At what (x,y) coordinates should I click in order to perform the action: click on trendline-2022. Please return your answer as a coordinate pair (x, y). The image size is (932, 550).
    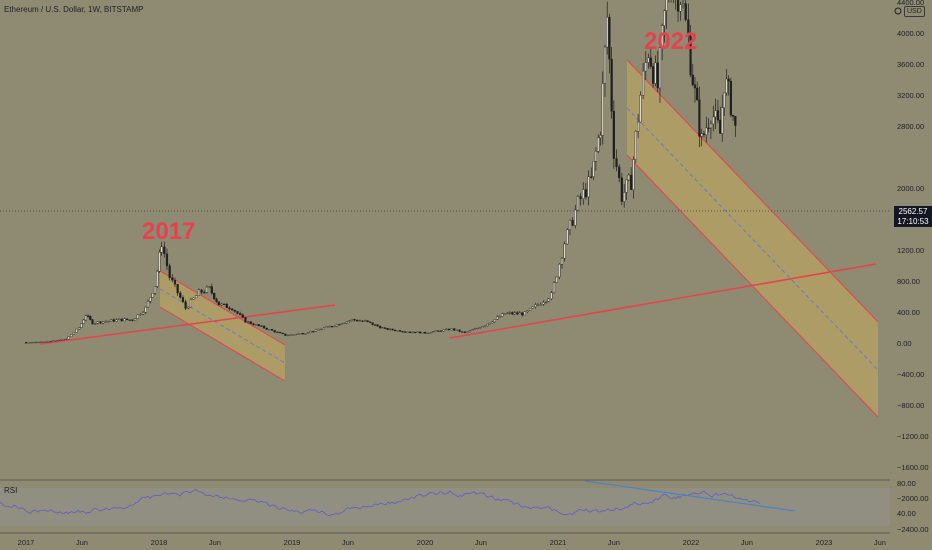
    Looking at the image, I should click on (663, 301).